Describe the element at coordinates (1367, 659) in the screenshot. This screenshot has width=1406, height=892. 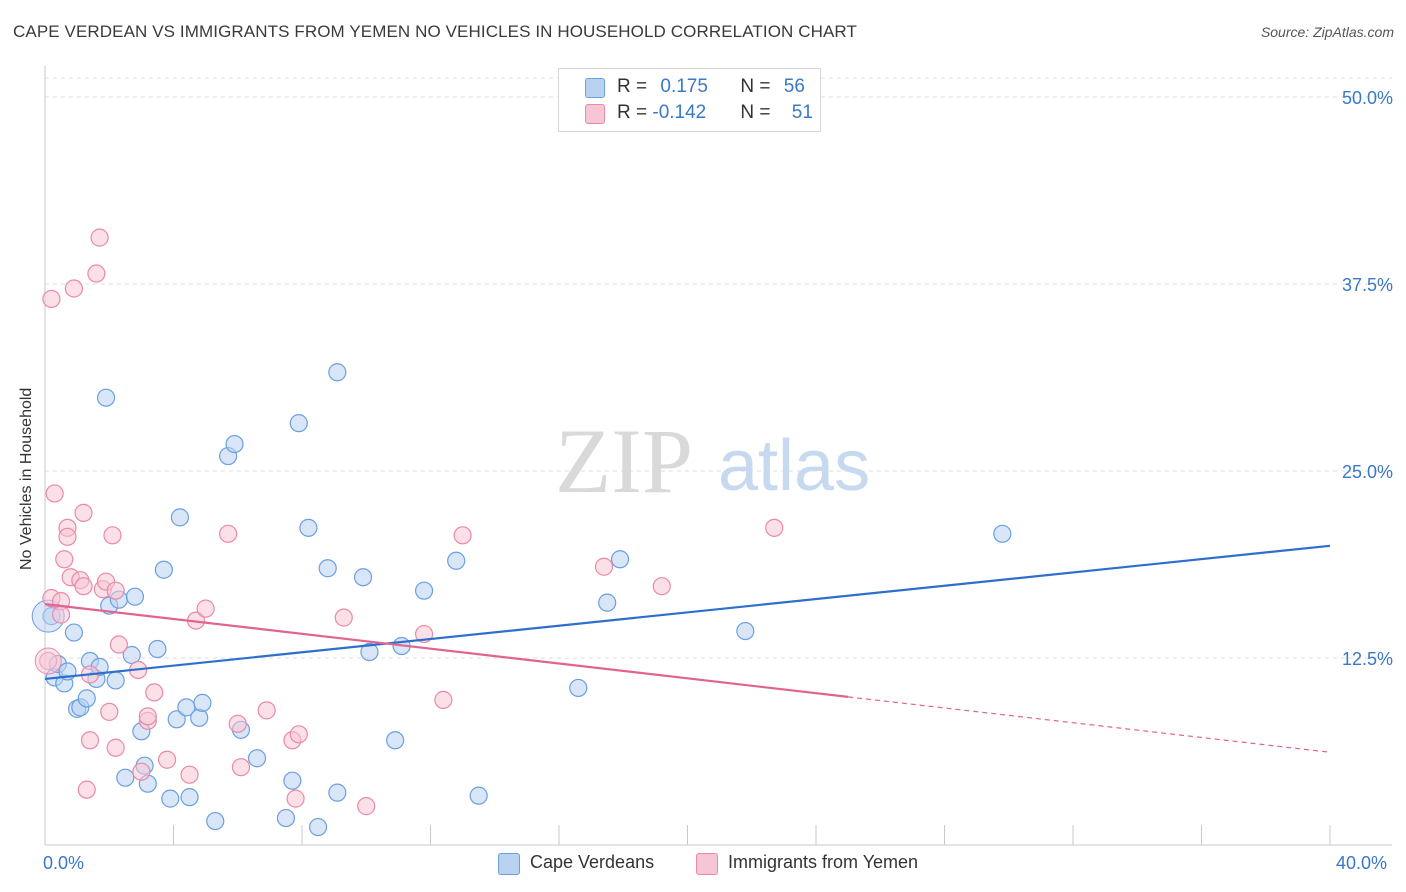
I see `y-tick-label: 12.5%` at that location.